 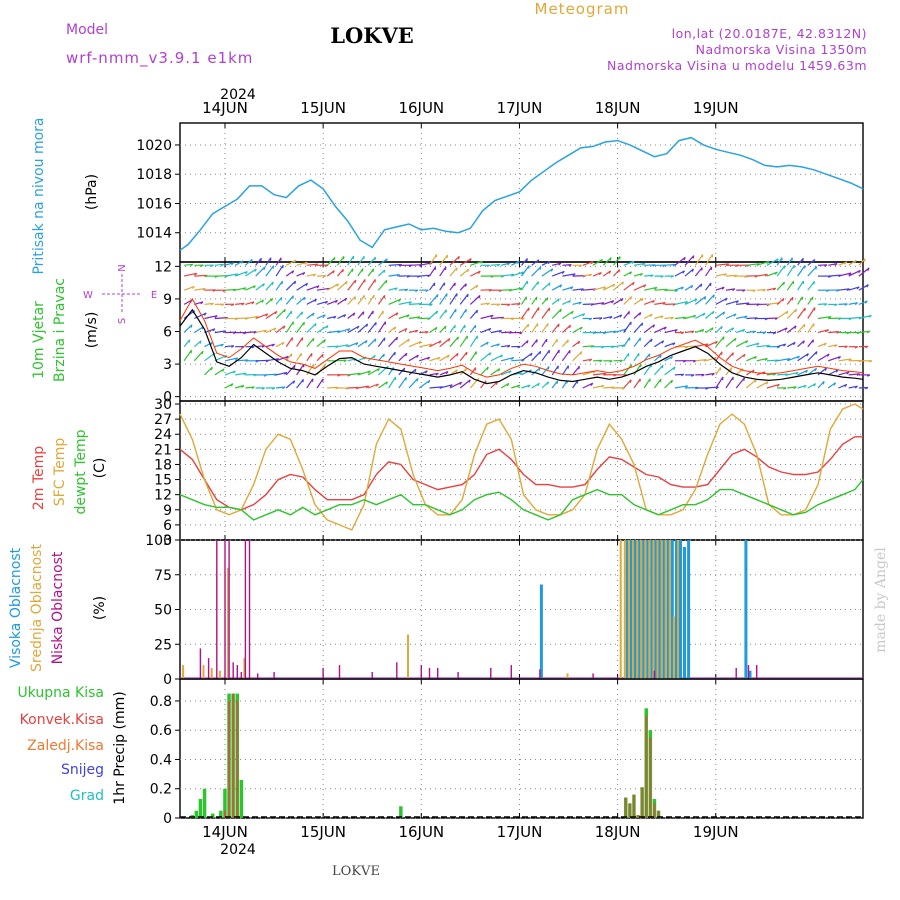 I want to click on precip-conv-bar, so click(x=650, y=777).